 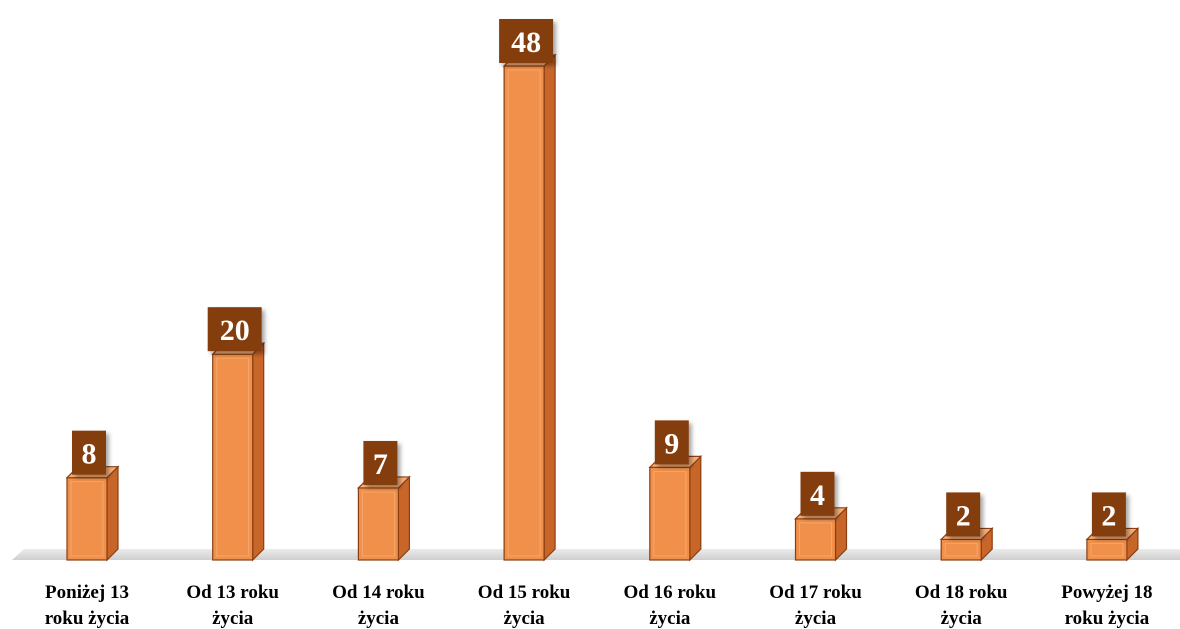 I want to click on x-tick-label: Powyżej 18 roku życia, so click(x=1106, y=605).